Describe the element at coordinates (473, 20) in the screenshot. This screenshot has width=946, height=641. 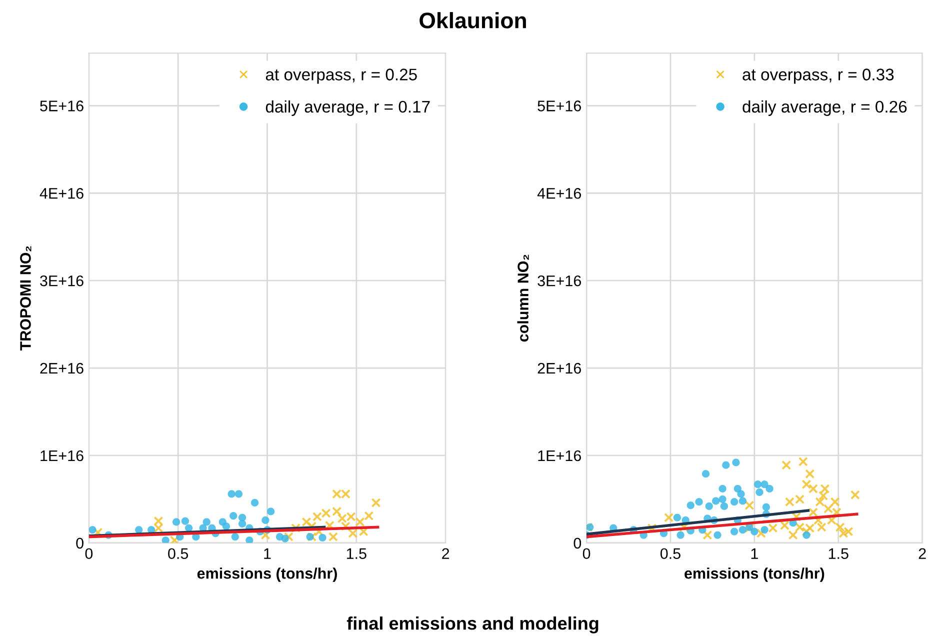
I see `chart-title: Oklaunion` at that location.